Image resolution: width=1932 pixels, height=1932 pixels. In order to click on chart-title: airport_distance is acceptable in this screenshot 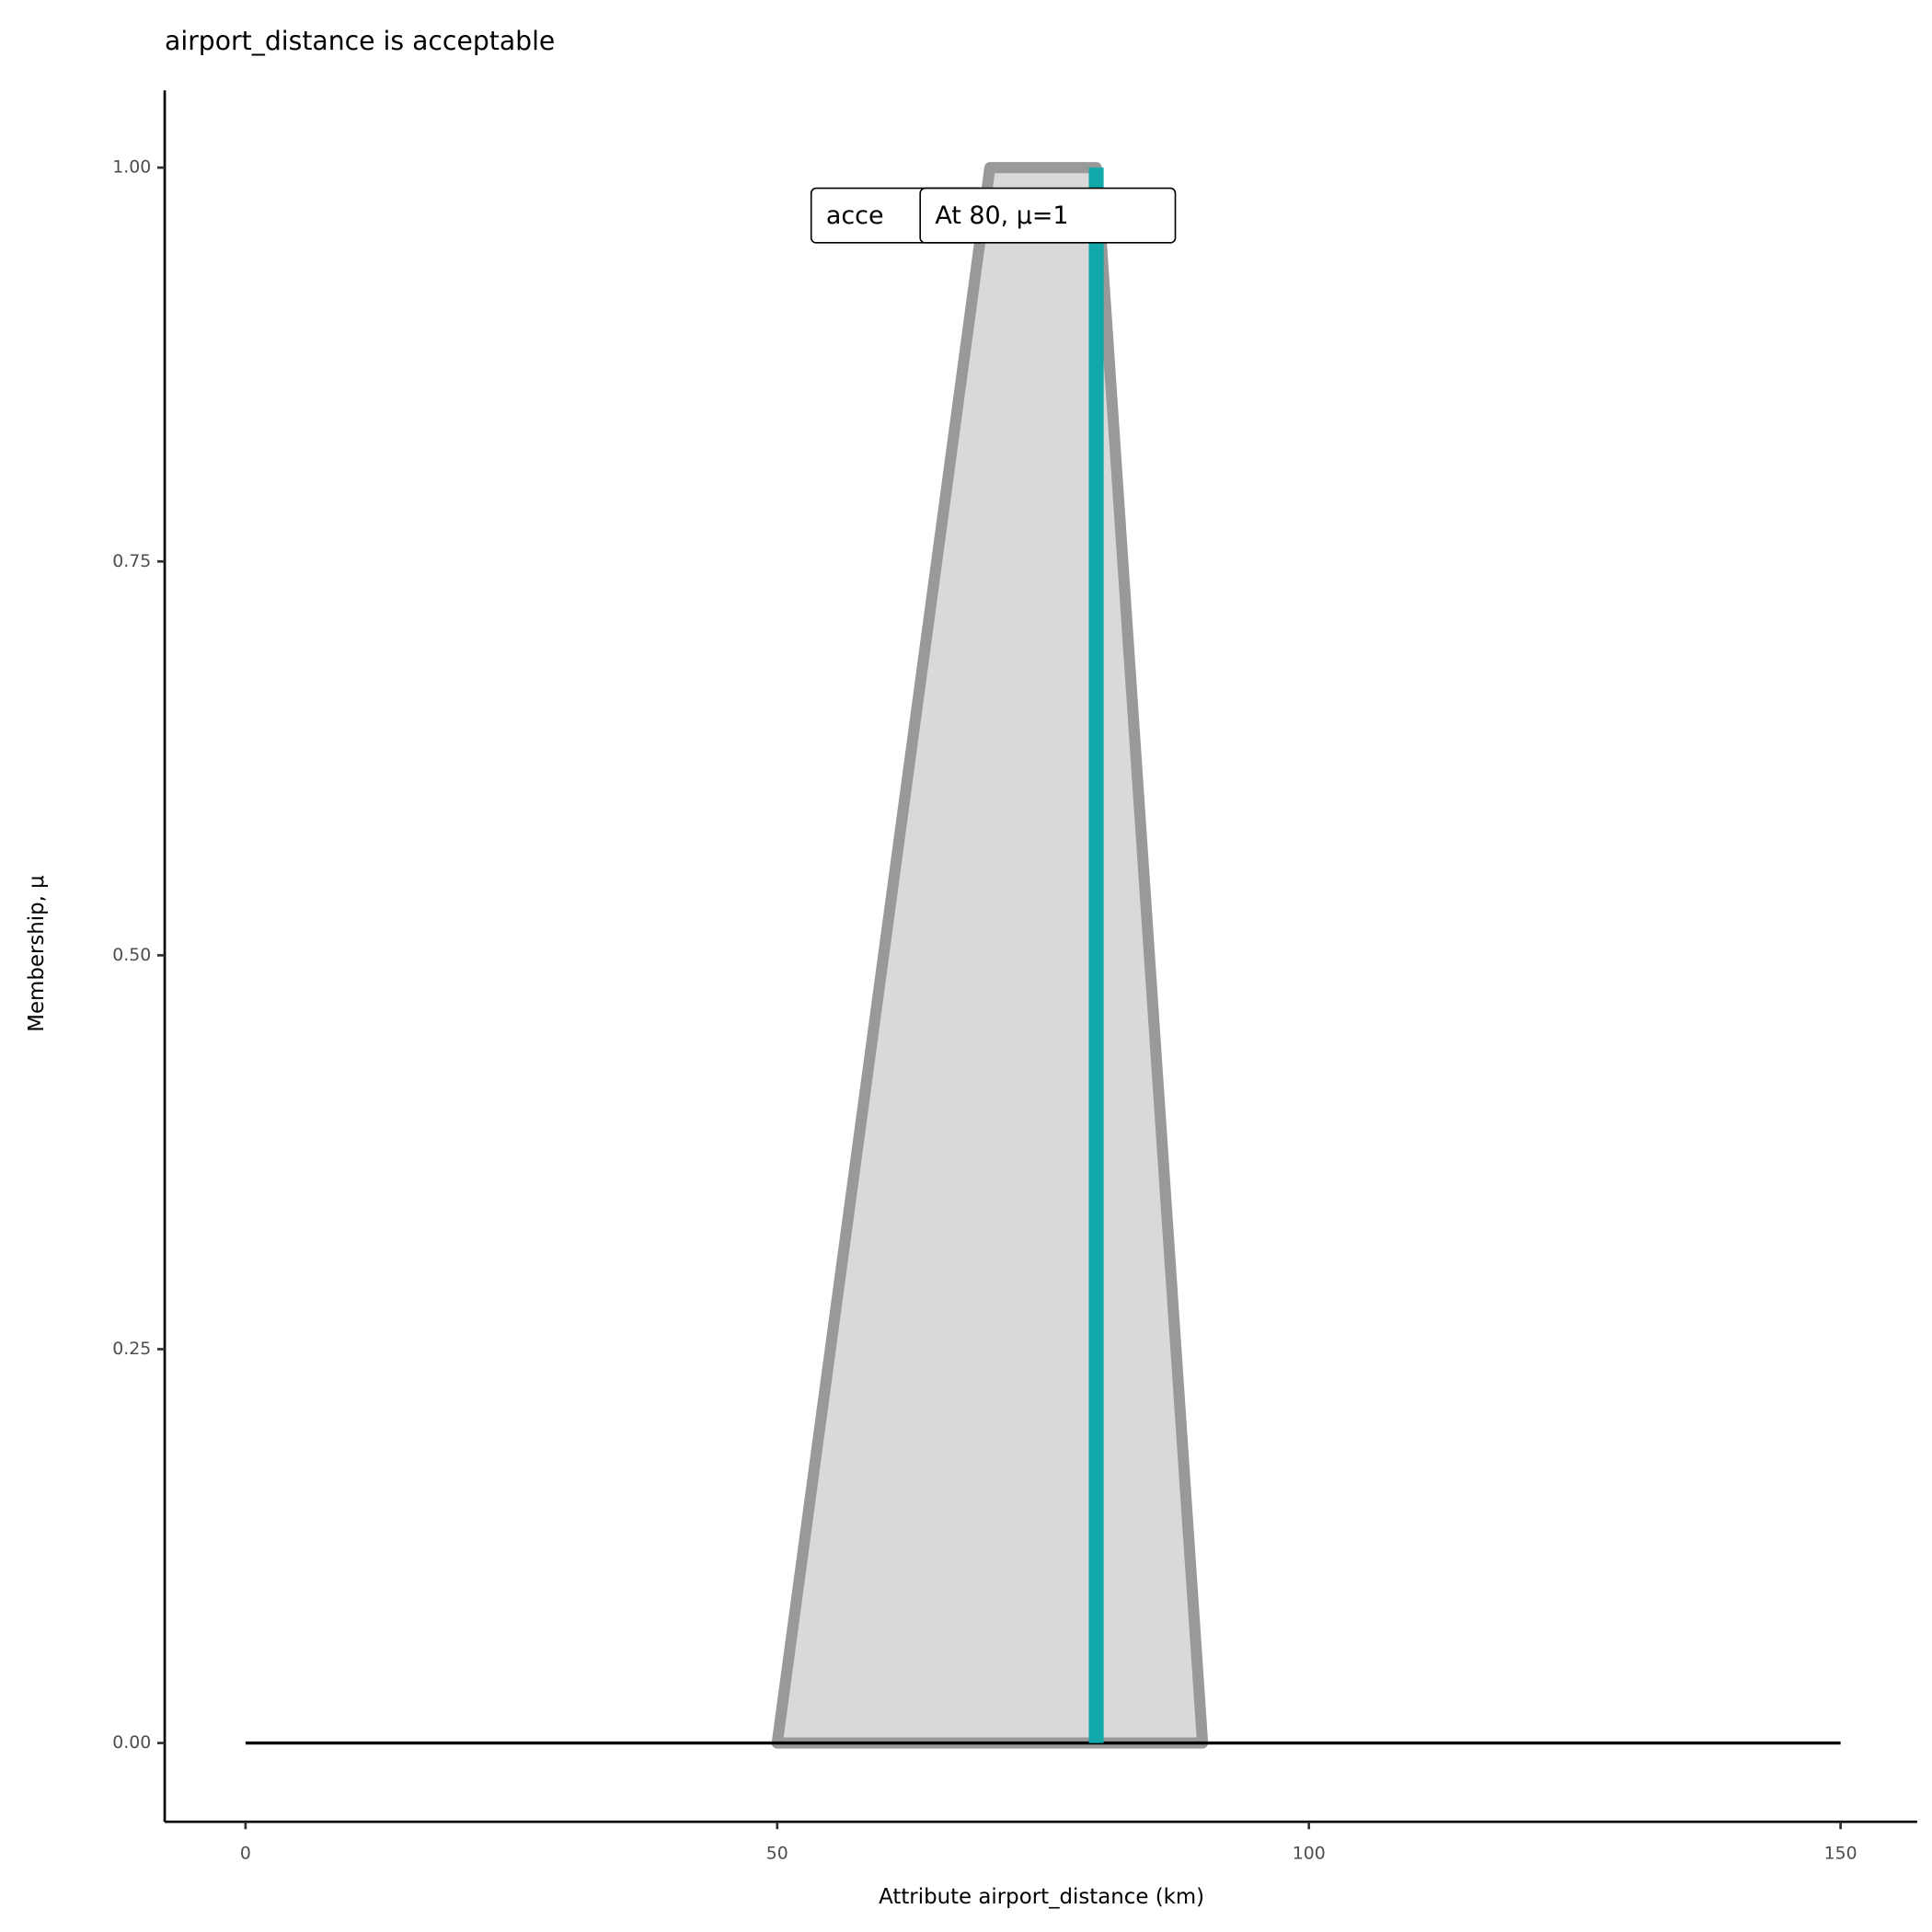, I will do `click(360, 41)`.